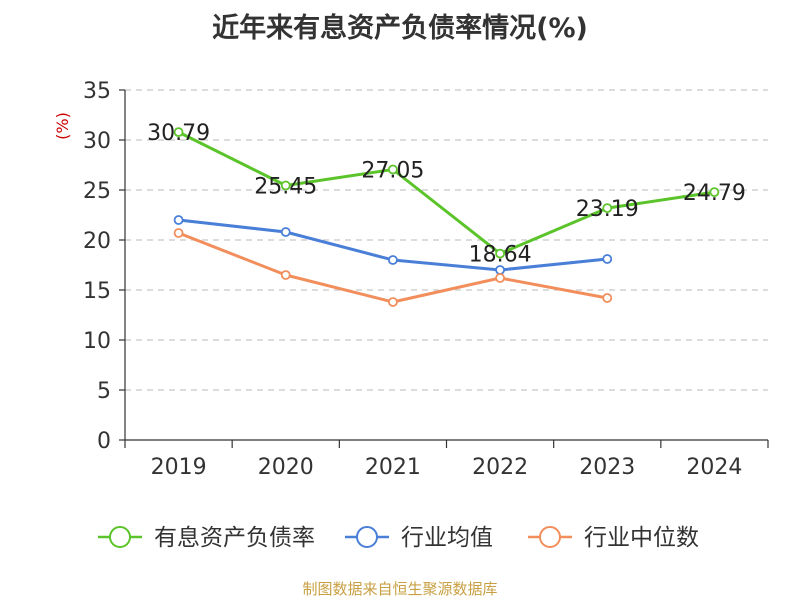 The image size is (800, 600). I want to click on data-label: 23.19, so click(607, 209).